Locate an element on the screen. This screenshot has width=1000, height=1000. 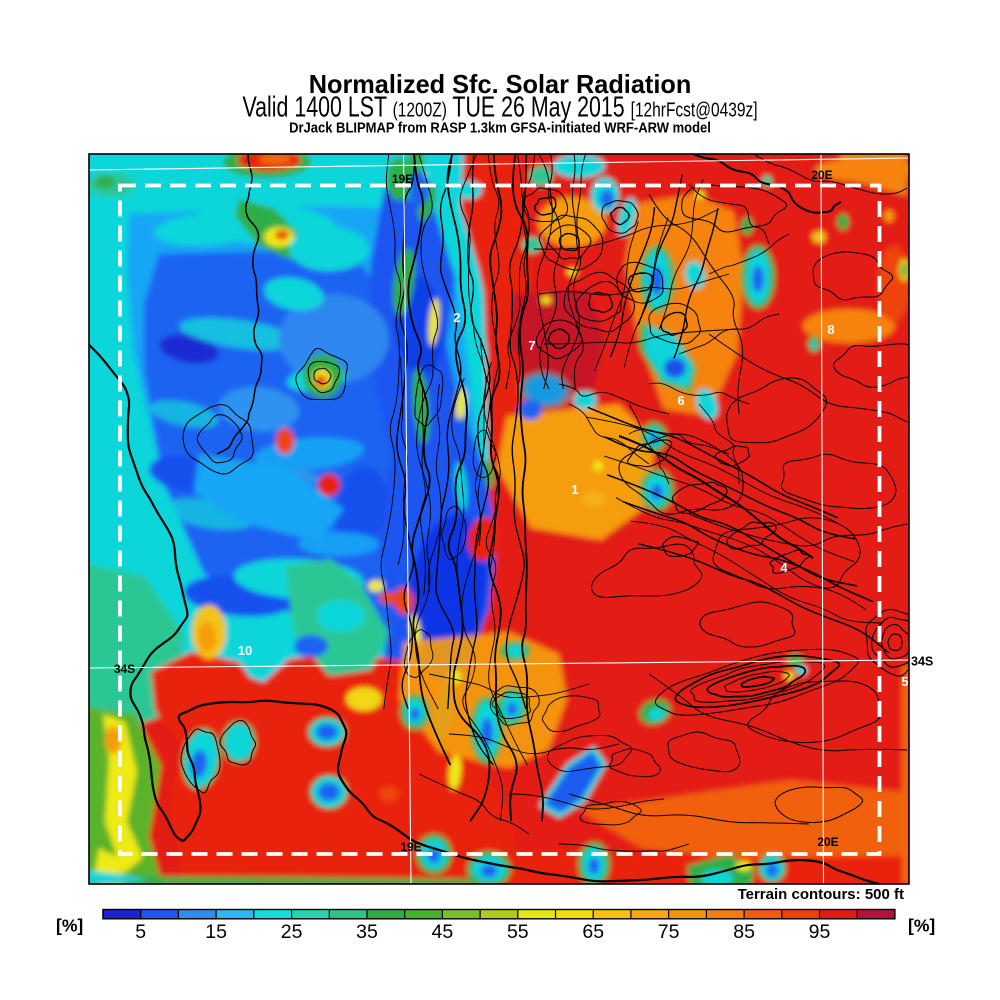
svg-text: 55 is located at coordinates (518, 932).